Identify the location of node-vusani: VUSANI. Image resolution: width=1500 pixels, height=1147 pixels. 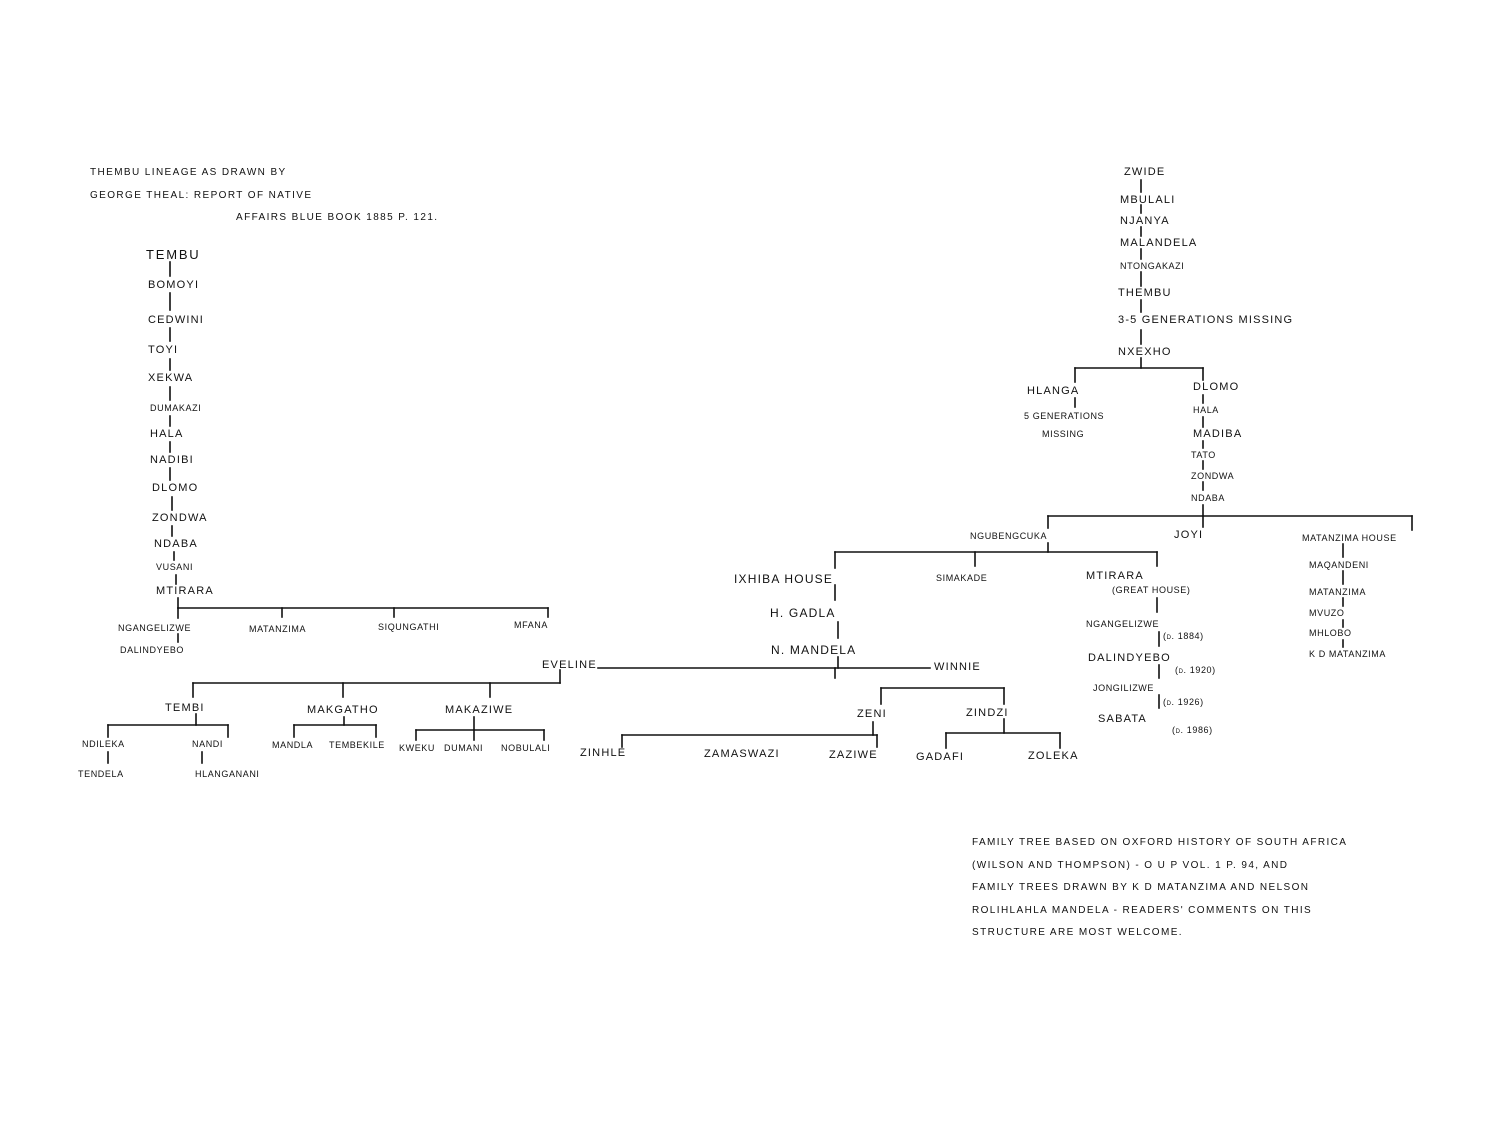
(175, 567).